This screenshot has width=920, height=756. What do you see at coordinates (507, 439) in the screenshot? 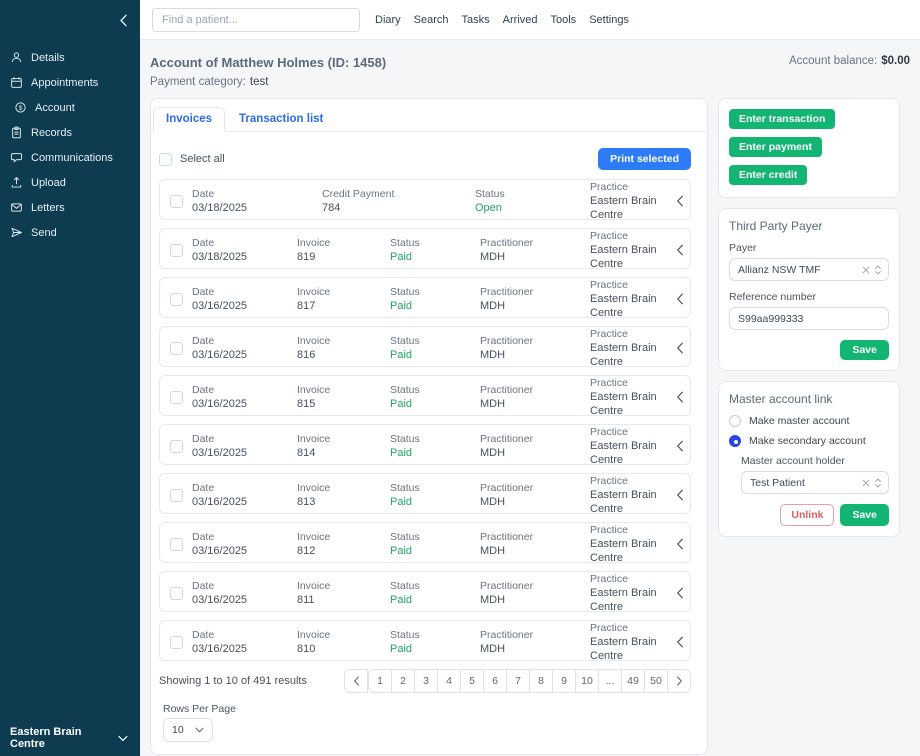
I see `cell-label: Practitioner` at bounding box center [507, 439].